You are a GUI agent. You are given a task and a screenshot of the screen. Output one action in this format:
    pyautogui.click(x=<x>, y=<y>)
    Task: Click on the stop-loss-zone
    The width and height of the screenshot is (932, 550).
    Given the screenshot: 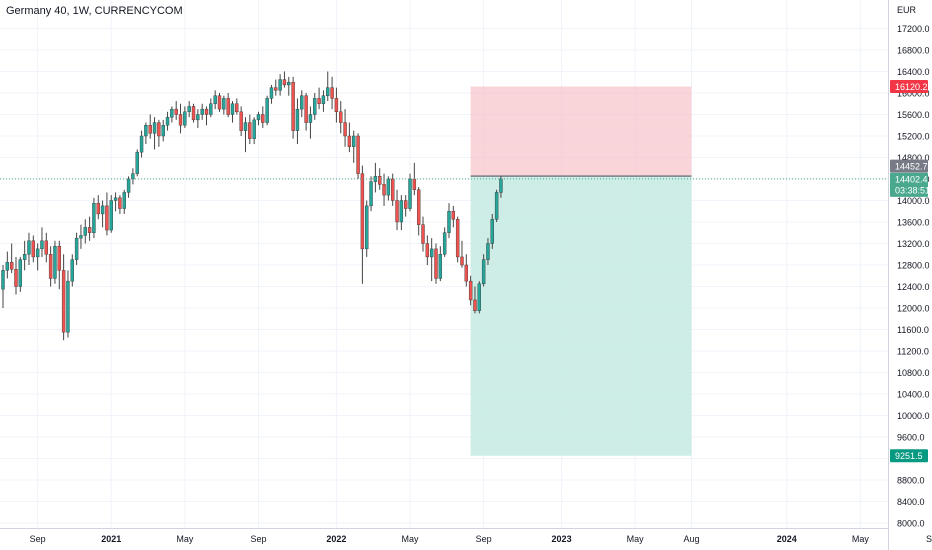 What is the action you would take?
    pyautogui.click(x=581, y=131)
    